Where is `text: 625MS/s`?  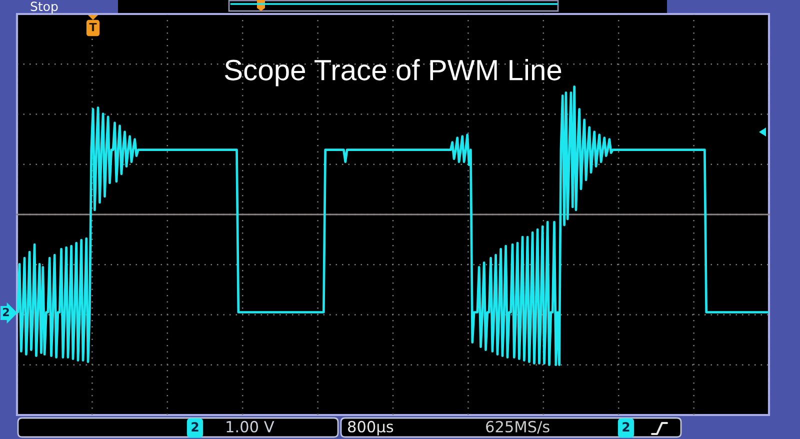 text: 625MS/s is located at coordinates (518, 427).